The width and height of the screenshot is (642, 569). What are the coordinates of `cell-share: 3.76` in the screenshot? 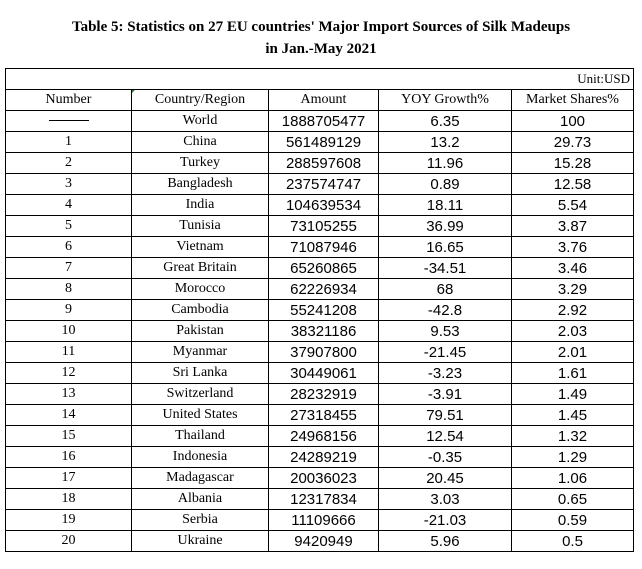 It's located at (572, 247).